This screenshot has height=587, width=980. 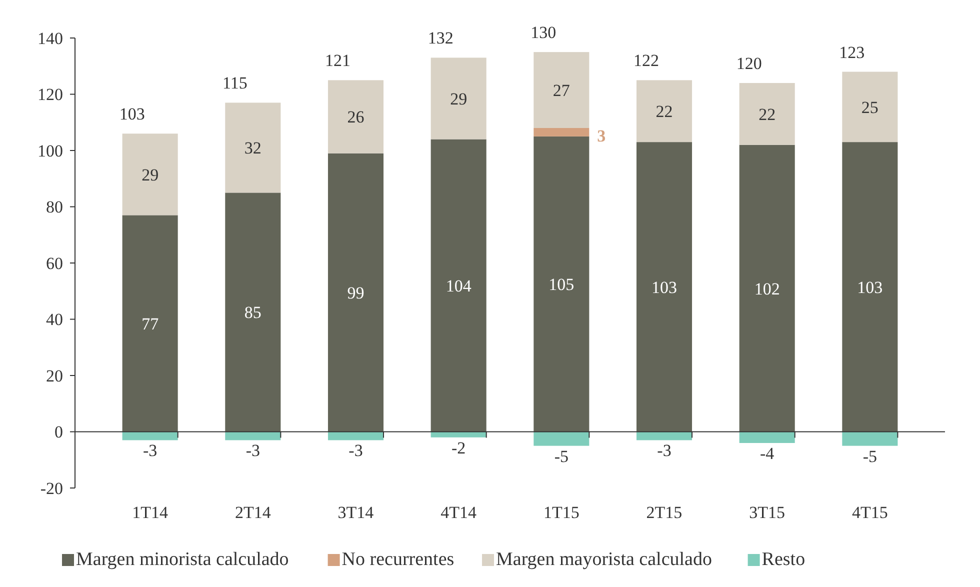 What do you see at coordinates (441, 38) in the screenshot?
I see `total-label: 132` at bounding box center [441, 38].